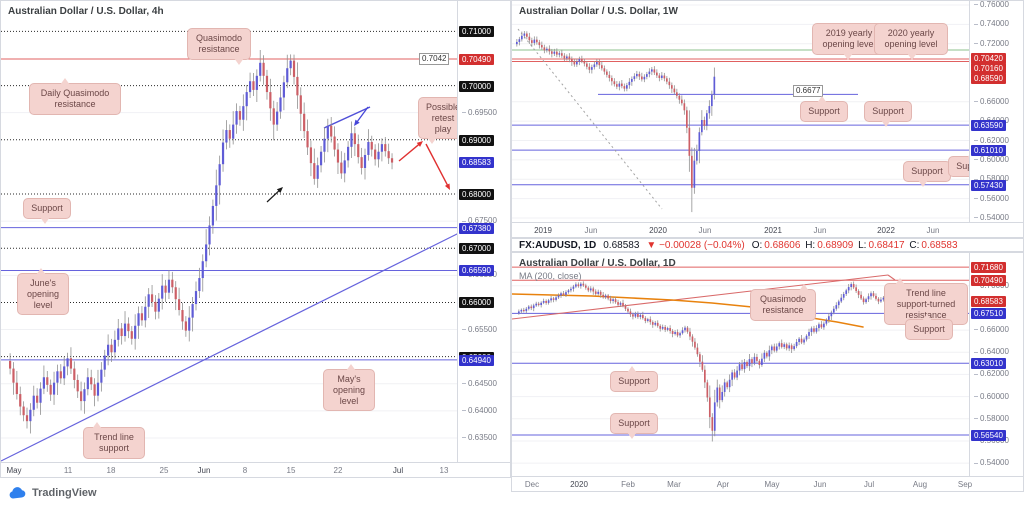  I want to click on time-label: 18, so click(111, 470).